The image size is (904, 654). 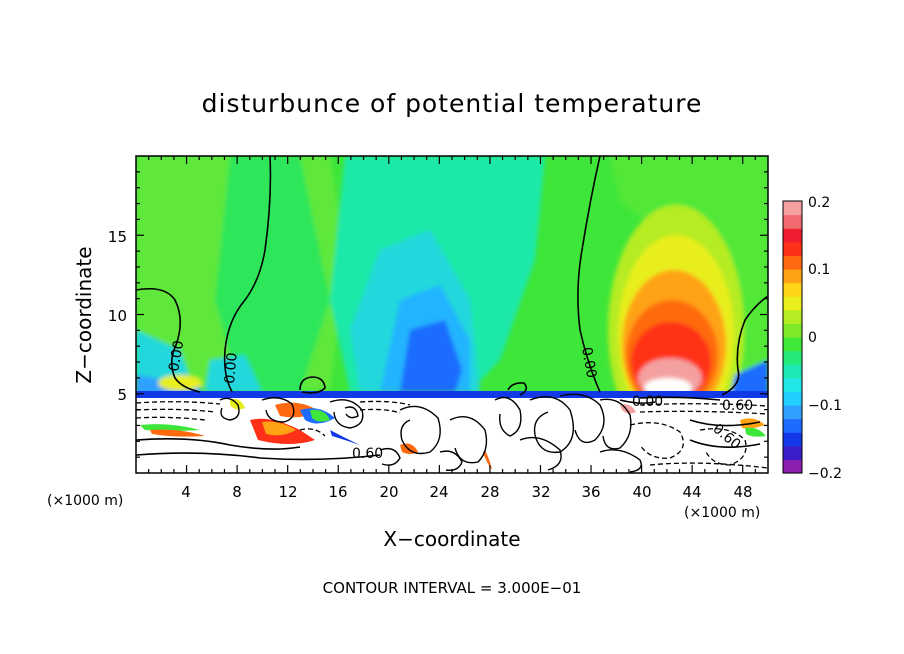 What do you see at coordinates (247, 274) in the screenshot?
I see `contour-zero-mid-left` at bounding box center [247, 274].